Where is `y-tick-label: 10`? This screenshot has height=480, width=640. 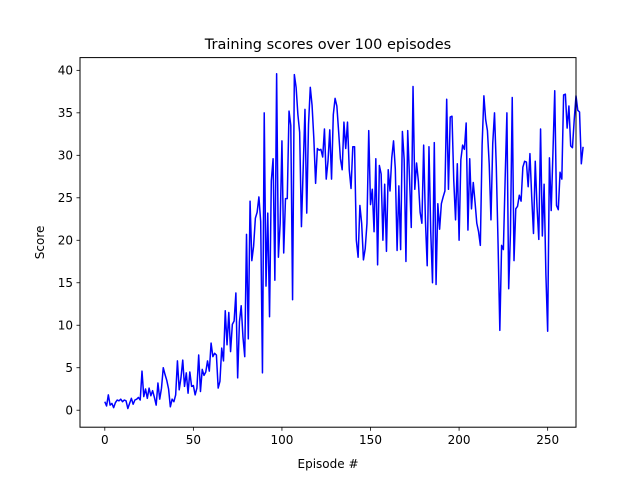 y-tick-label: 10 is located at coordinates (65, 326).